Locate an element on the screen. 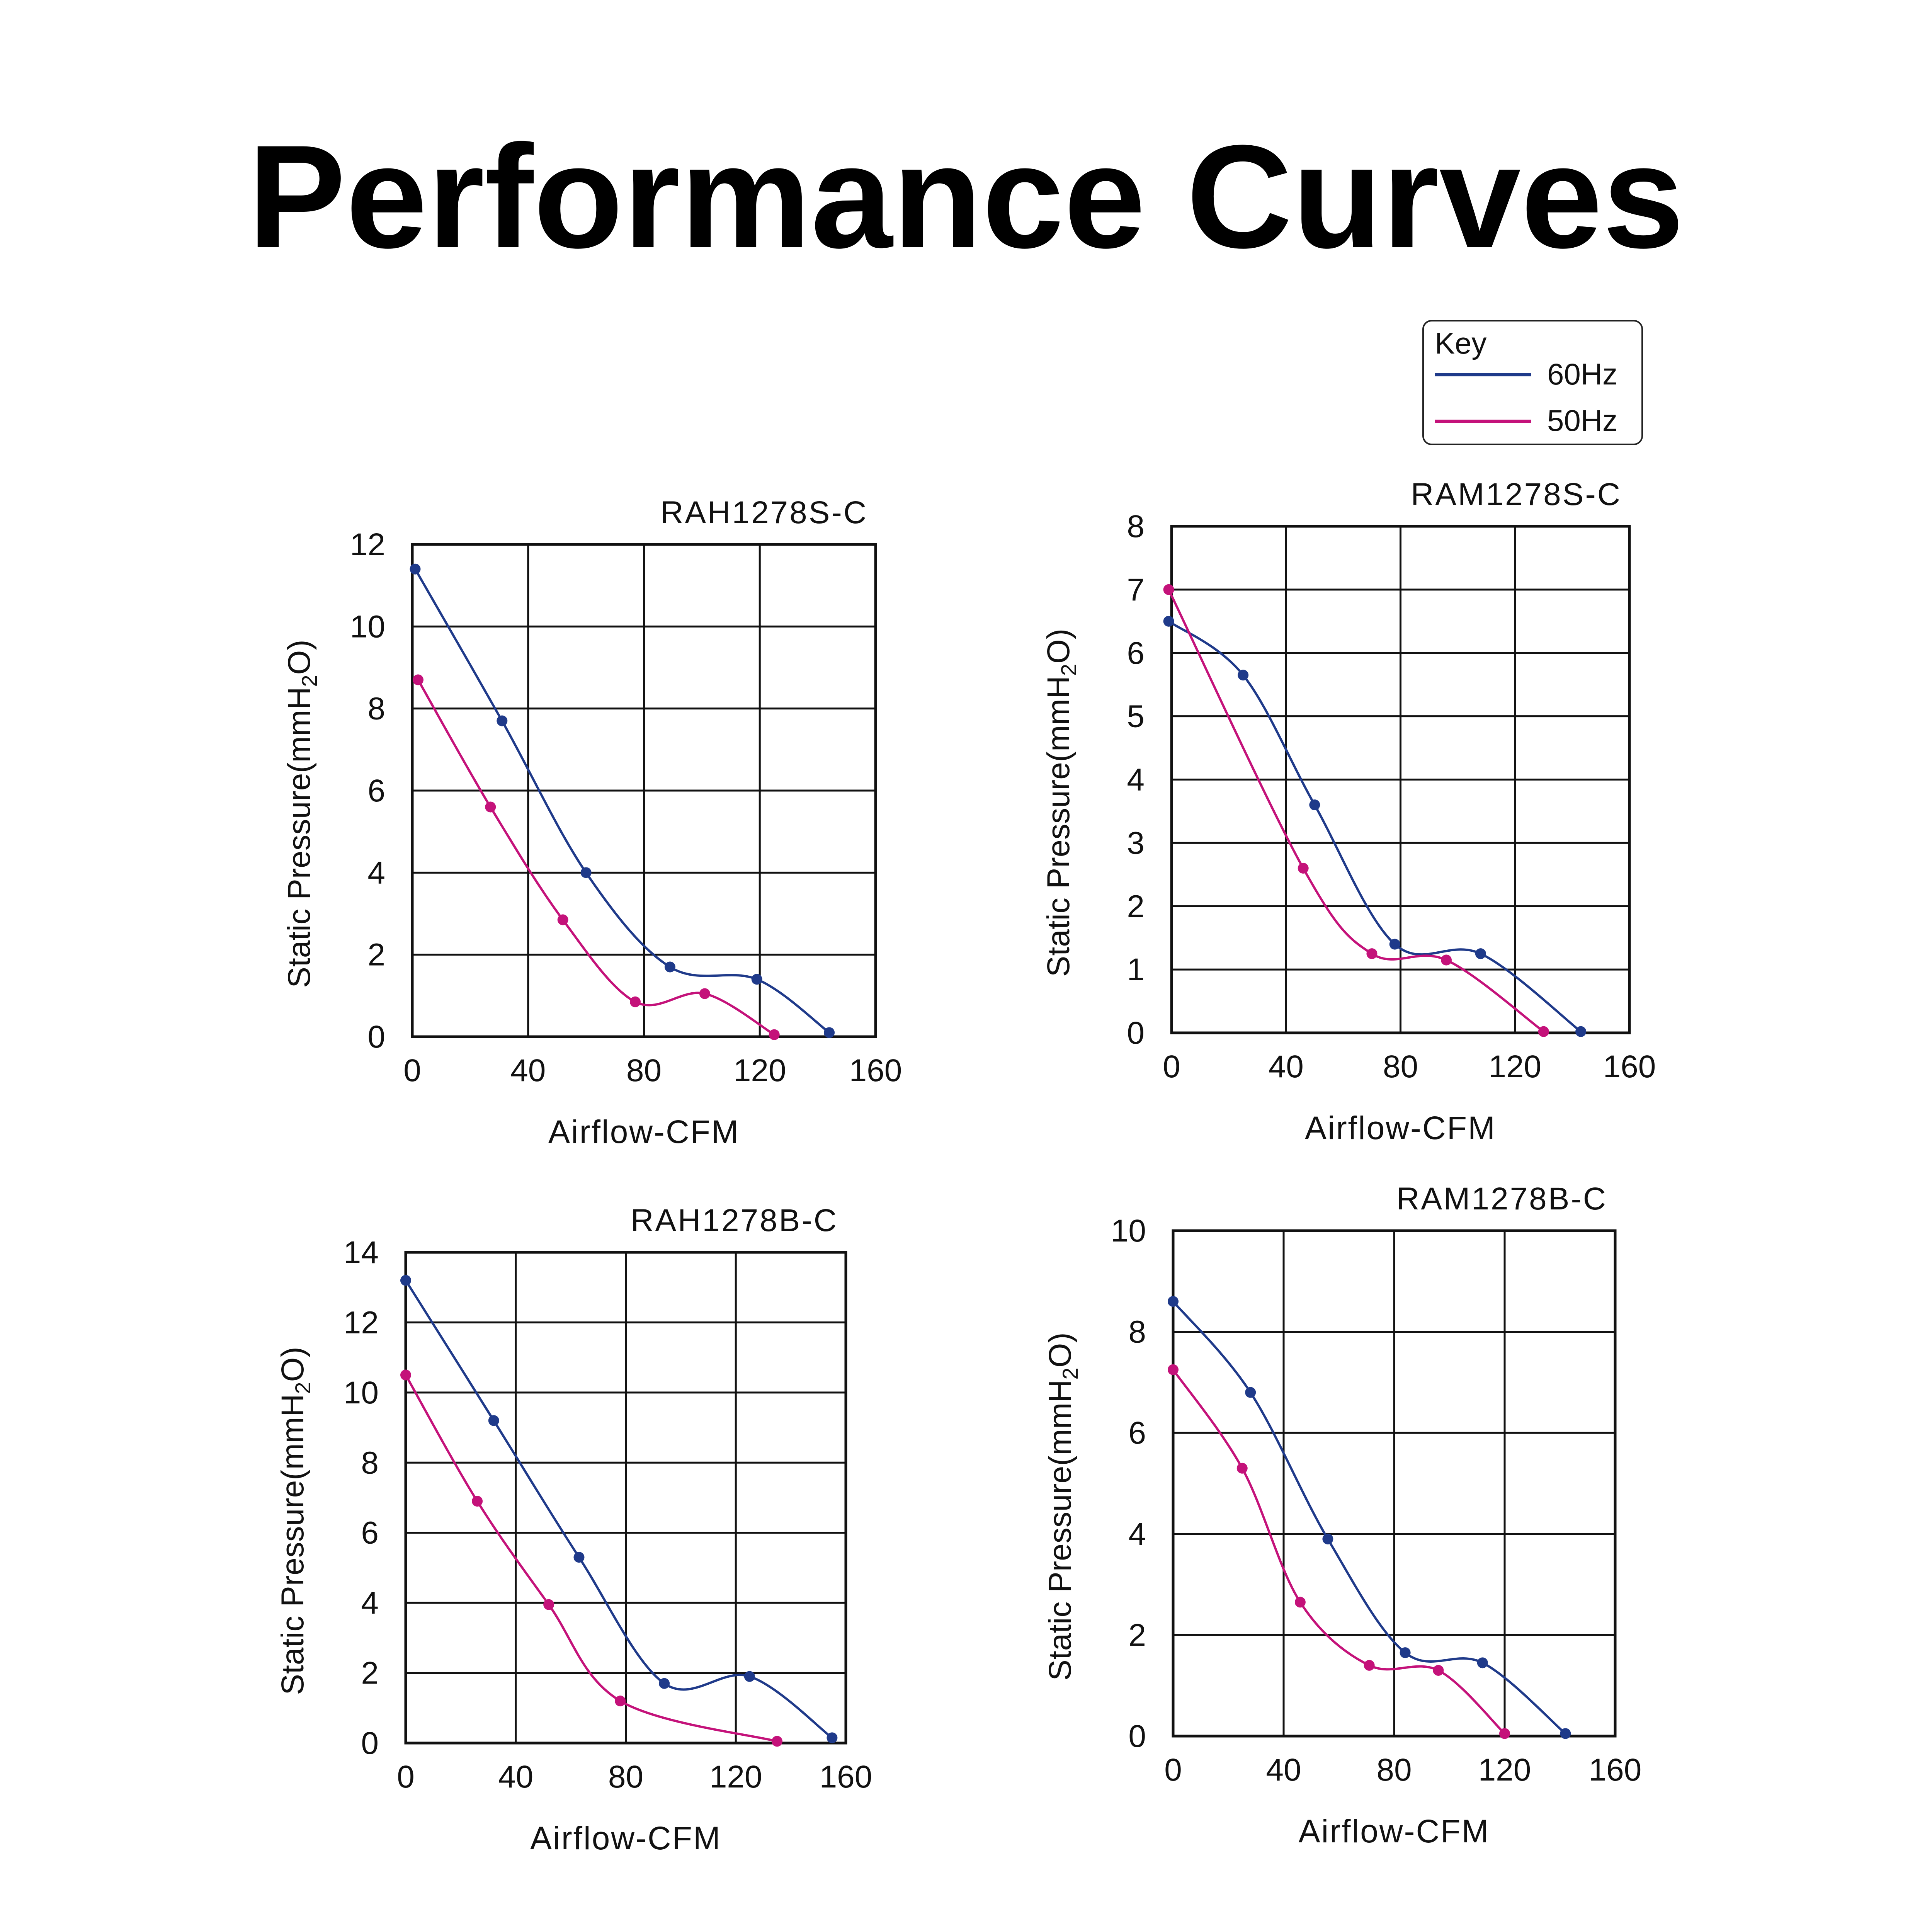  legend: Key 60Hz 50Hz is located at coordinates (1532, 383).